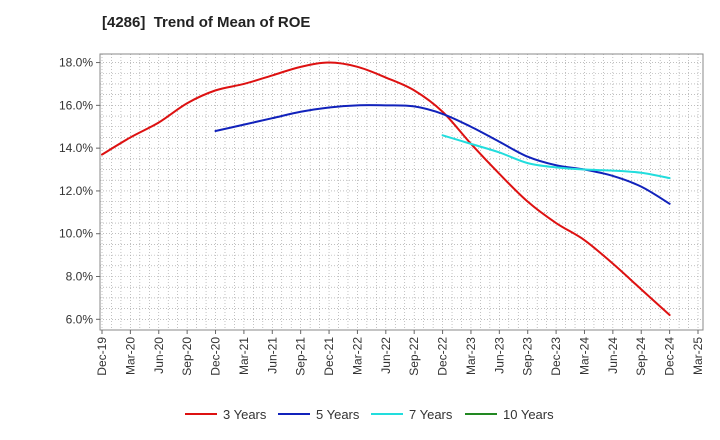 The height and width of the screenshot is (440, 720). I want to click on x-tick-label: Jun-21, so click(272, 355).